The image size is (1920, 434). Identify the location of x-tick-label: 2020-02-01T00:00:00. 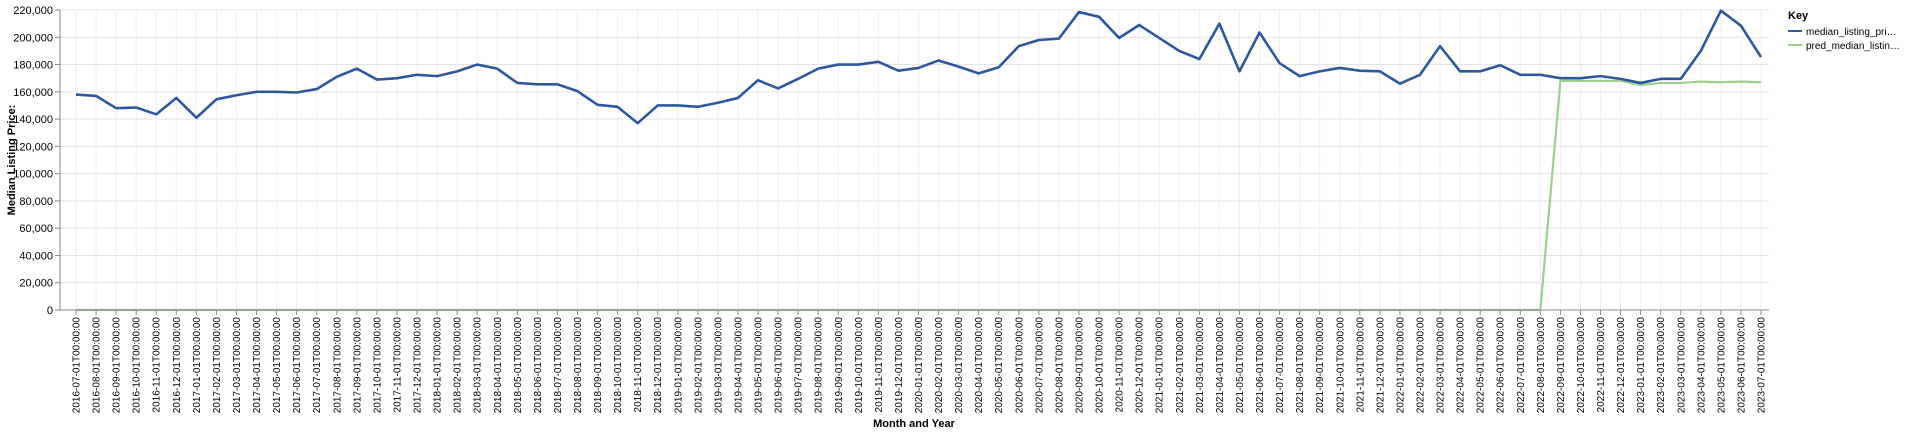
(939, 365).